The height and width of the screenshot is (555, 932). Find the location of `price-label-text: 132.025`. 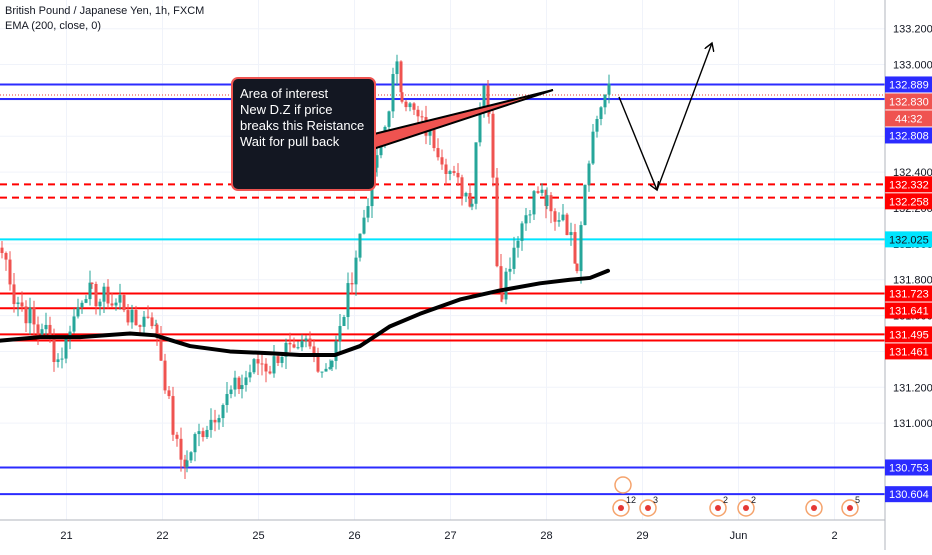

price-label-text: 132.025 is located at coordinates (909, 240).